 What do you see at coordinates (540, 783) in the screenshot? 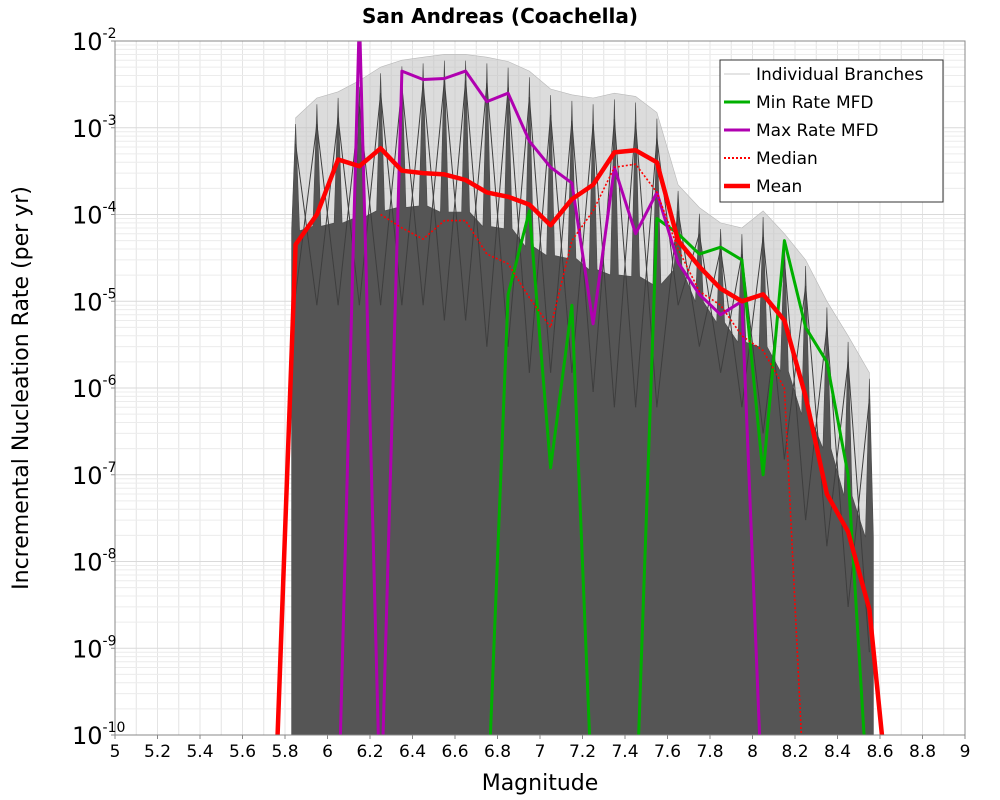
I see `x-axis-title: Magnitude` at bounding box center [540, 783].